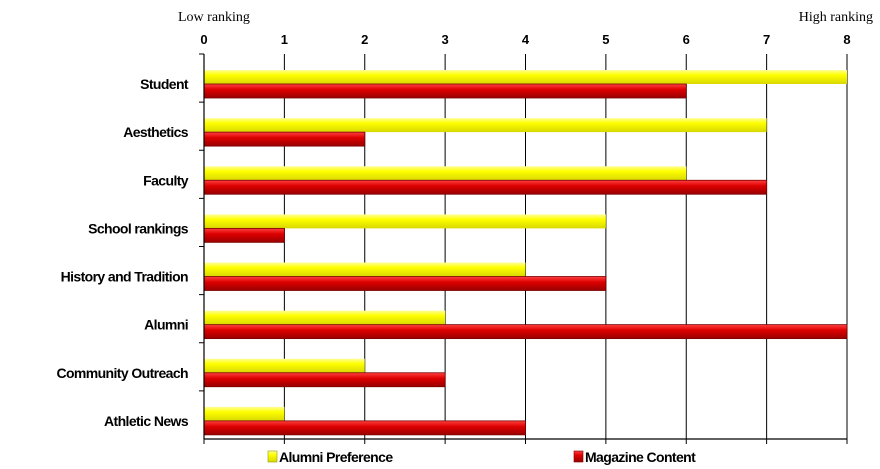  What do you see at coordinates (166, 180) in the screenshot?
I see `category-label: Faculty` at bounding box center [166, 180].